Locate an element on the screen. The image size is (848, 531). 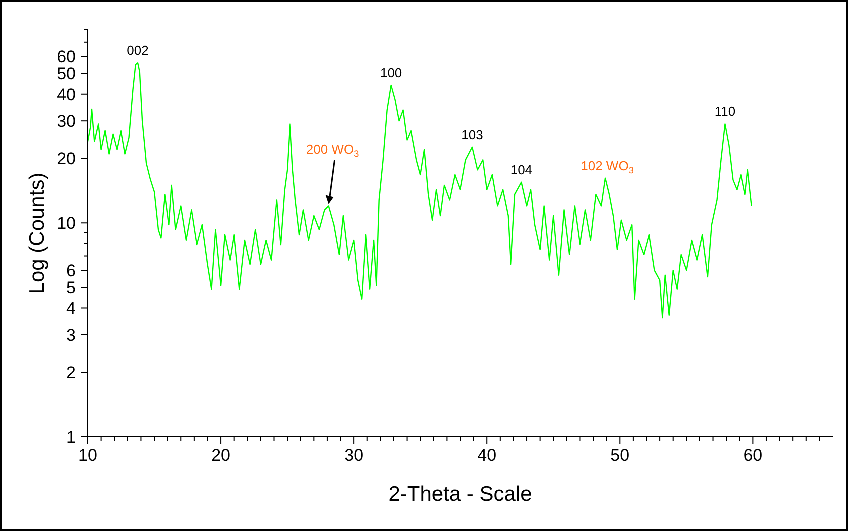
y-tick-label: 50 is located at coordinates (66, 74).